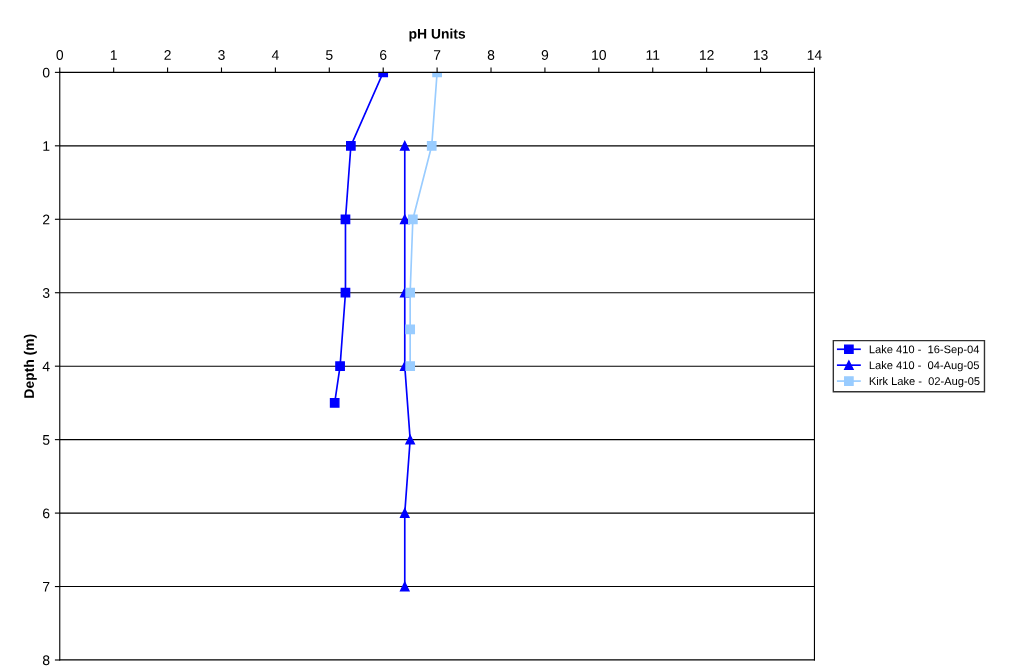  I want to click on x-tick-label: 13, so click(760, 55).